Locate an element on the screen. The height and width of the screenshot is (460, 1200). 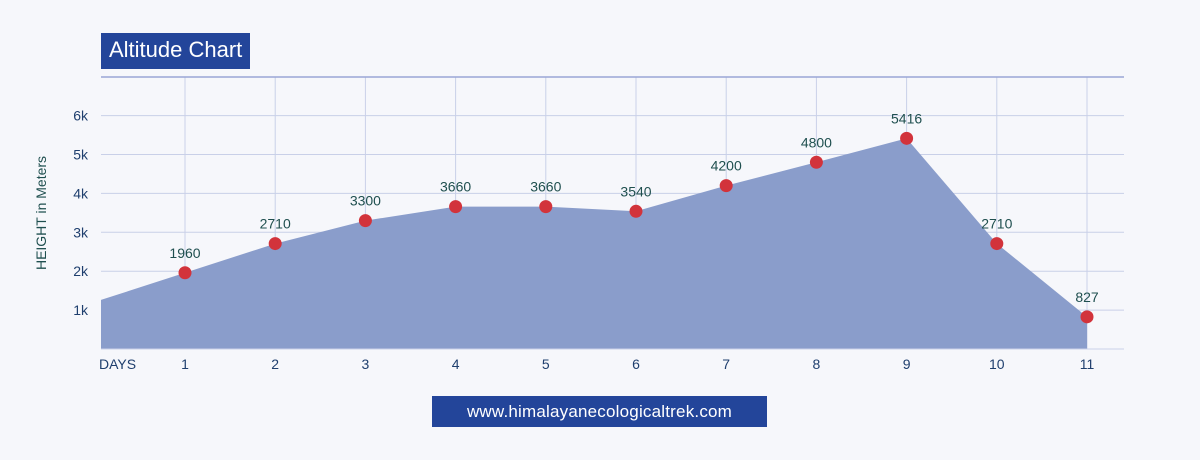
y-tick-label: 5k is located at coordinates (81, 155).